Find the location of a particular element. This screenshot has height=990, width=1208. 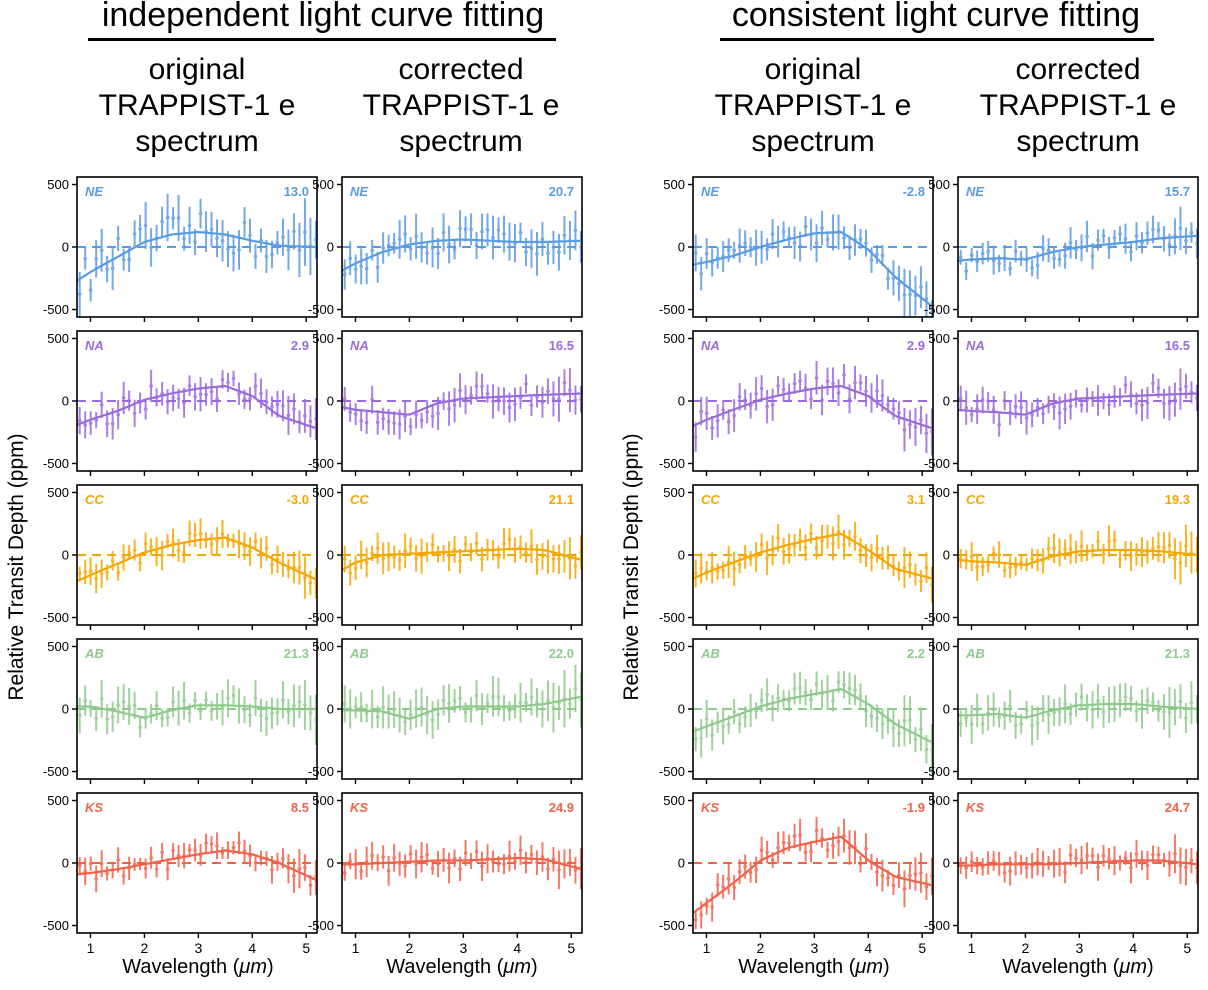

y-tick-label: -500 is located at coordinates (56, 309).